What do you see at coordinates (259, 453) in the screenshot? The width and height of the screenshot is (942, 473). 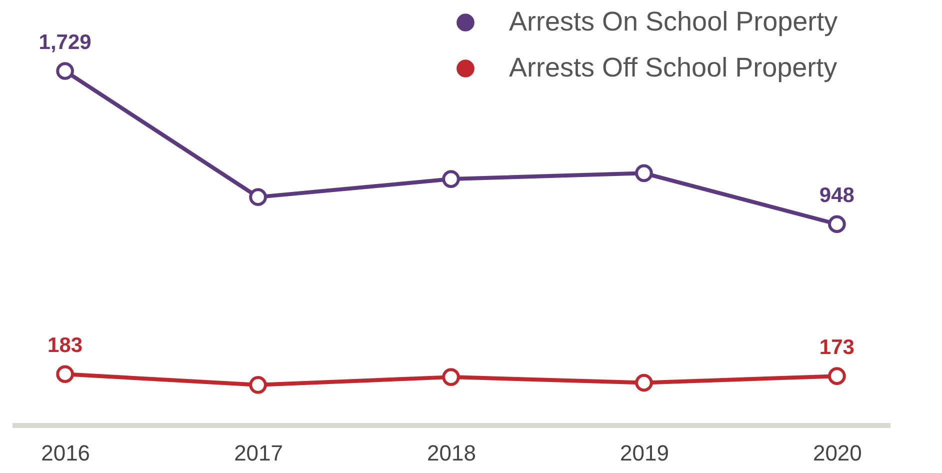 I see `x-tick-label: 2017` at bounding box center [259, 453].